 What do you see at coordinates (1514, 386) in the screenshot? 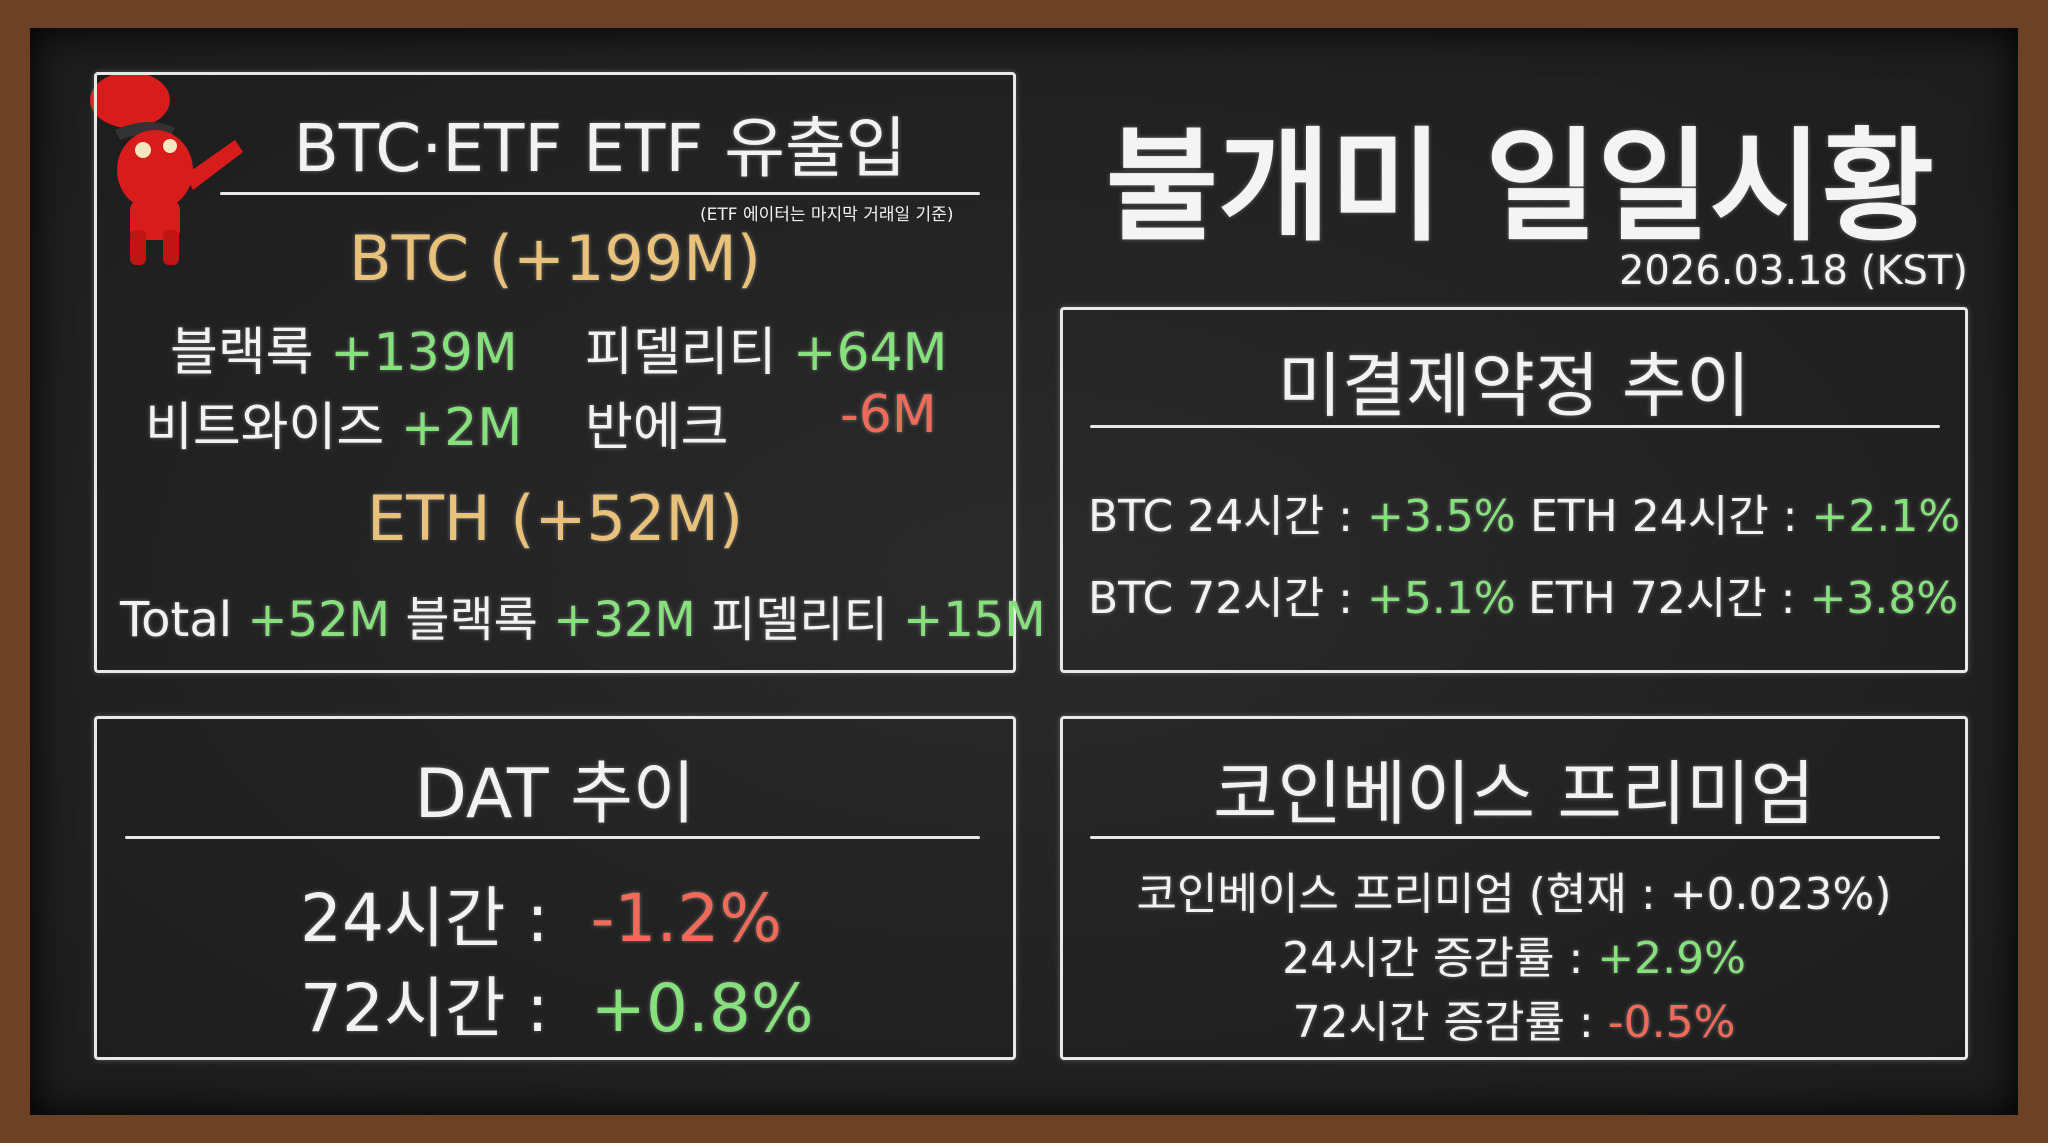
I see `oi-panel-title: 미결제약정 추이` at bounding box center [1514, 386].